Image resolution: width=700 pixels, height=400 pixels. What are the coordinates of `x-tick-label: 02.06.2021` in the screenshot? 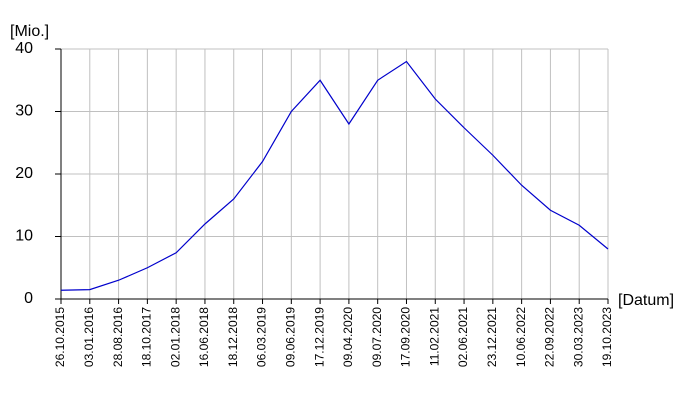 It's located at (463, 337).